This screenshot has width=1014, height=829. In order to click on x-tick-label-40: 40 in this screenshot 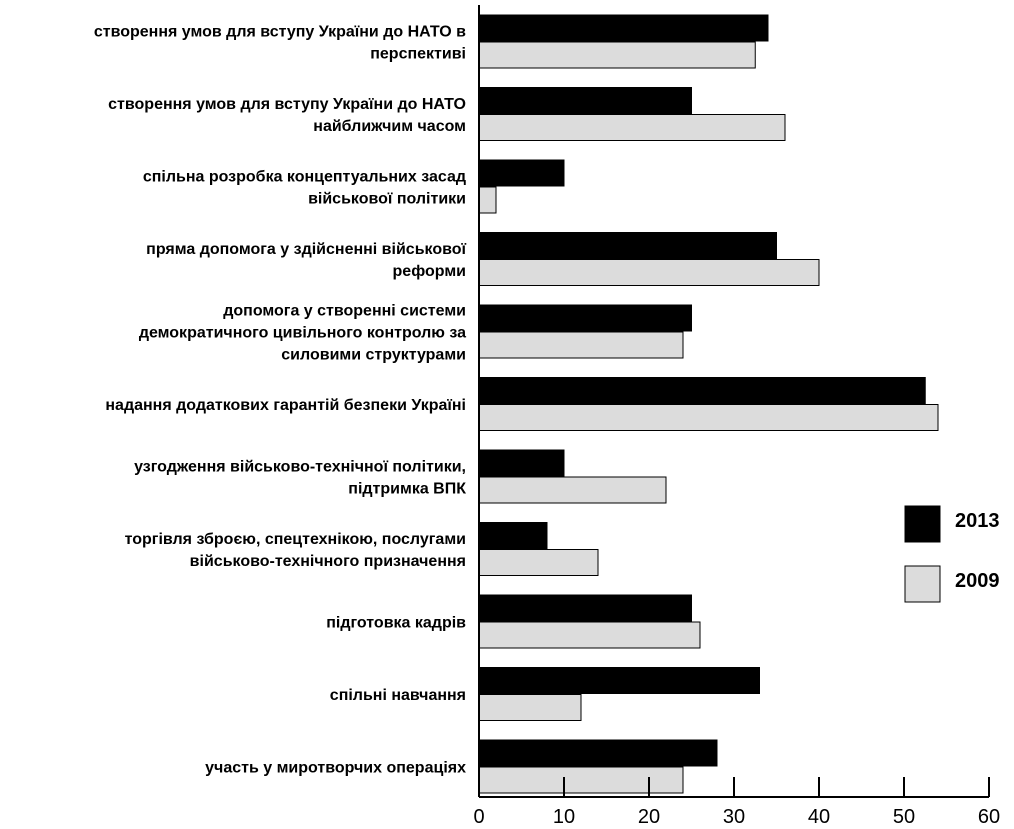, I will do `click(819, 817)`.